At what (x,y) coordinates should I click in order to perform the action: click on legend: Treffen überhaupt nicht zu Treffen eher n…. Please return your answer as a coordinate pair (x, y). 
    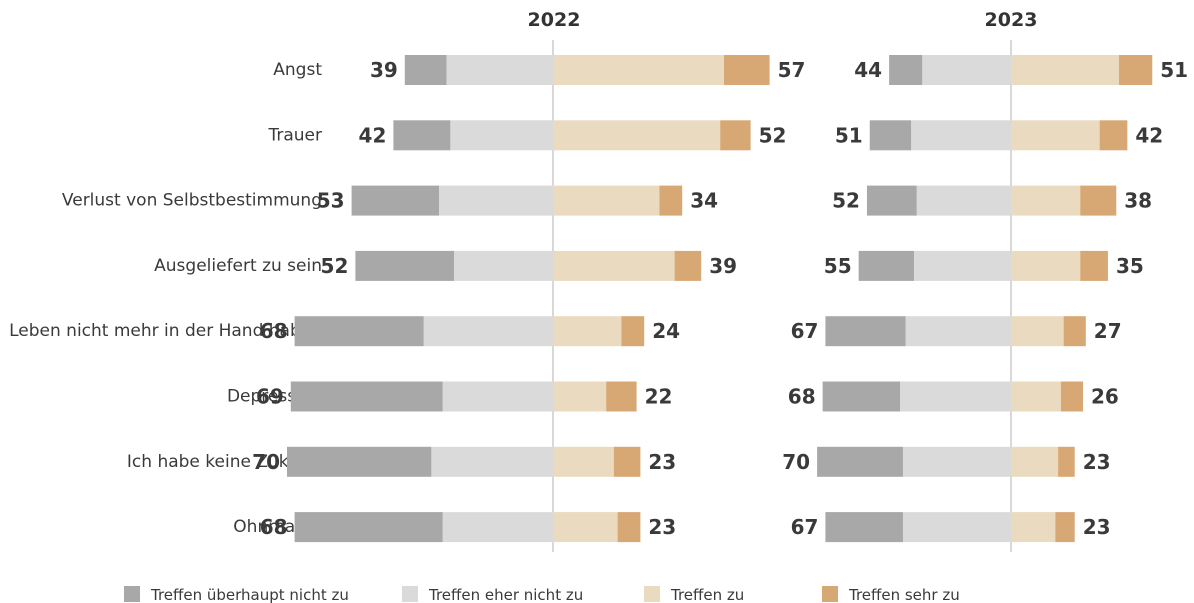
    Looking at the image, I should click on (542, 594).